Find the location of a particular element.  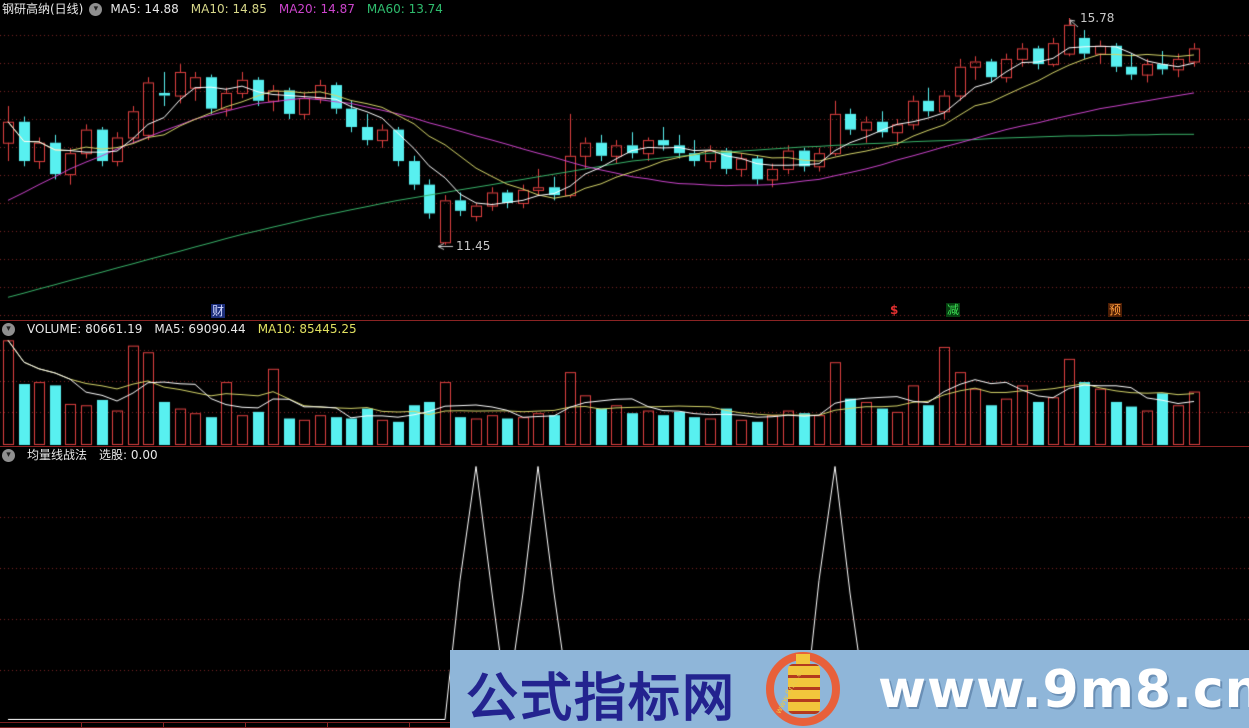

time-axis-ticks is located at coordinates (224, 725).